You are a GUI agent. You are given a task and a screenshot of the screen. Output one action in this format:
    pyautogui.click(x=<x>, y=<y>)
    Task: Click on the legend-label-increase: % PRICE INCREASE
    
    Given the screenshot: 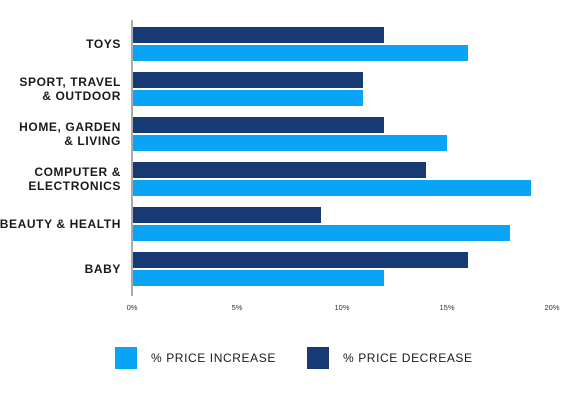 What is the action you would take?
    pyautogui.click(x=213, y=358)
    